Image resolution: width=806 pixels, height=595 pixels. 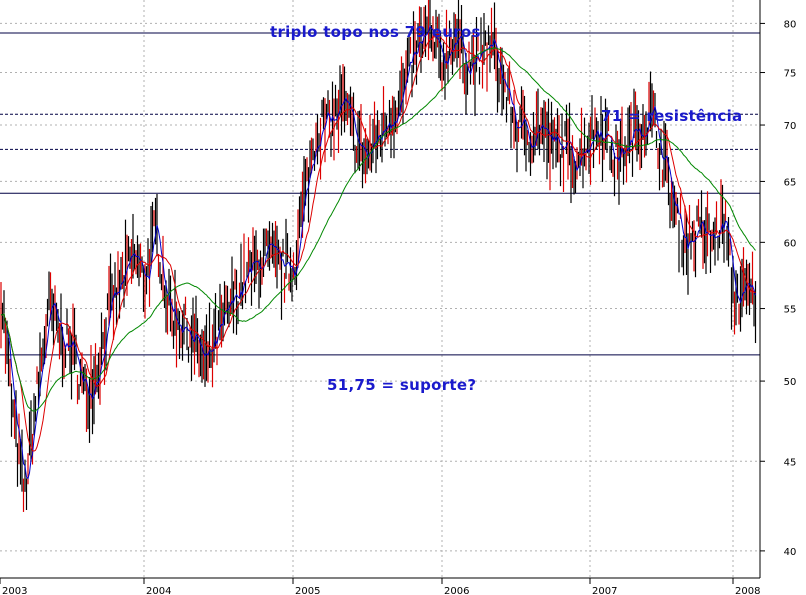 What do you see at coordinates (790, 243) in the screenshot?
I see `y-tick-label: 60` at bounding box center [790, 243].